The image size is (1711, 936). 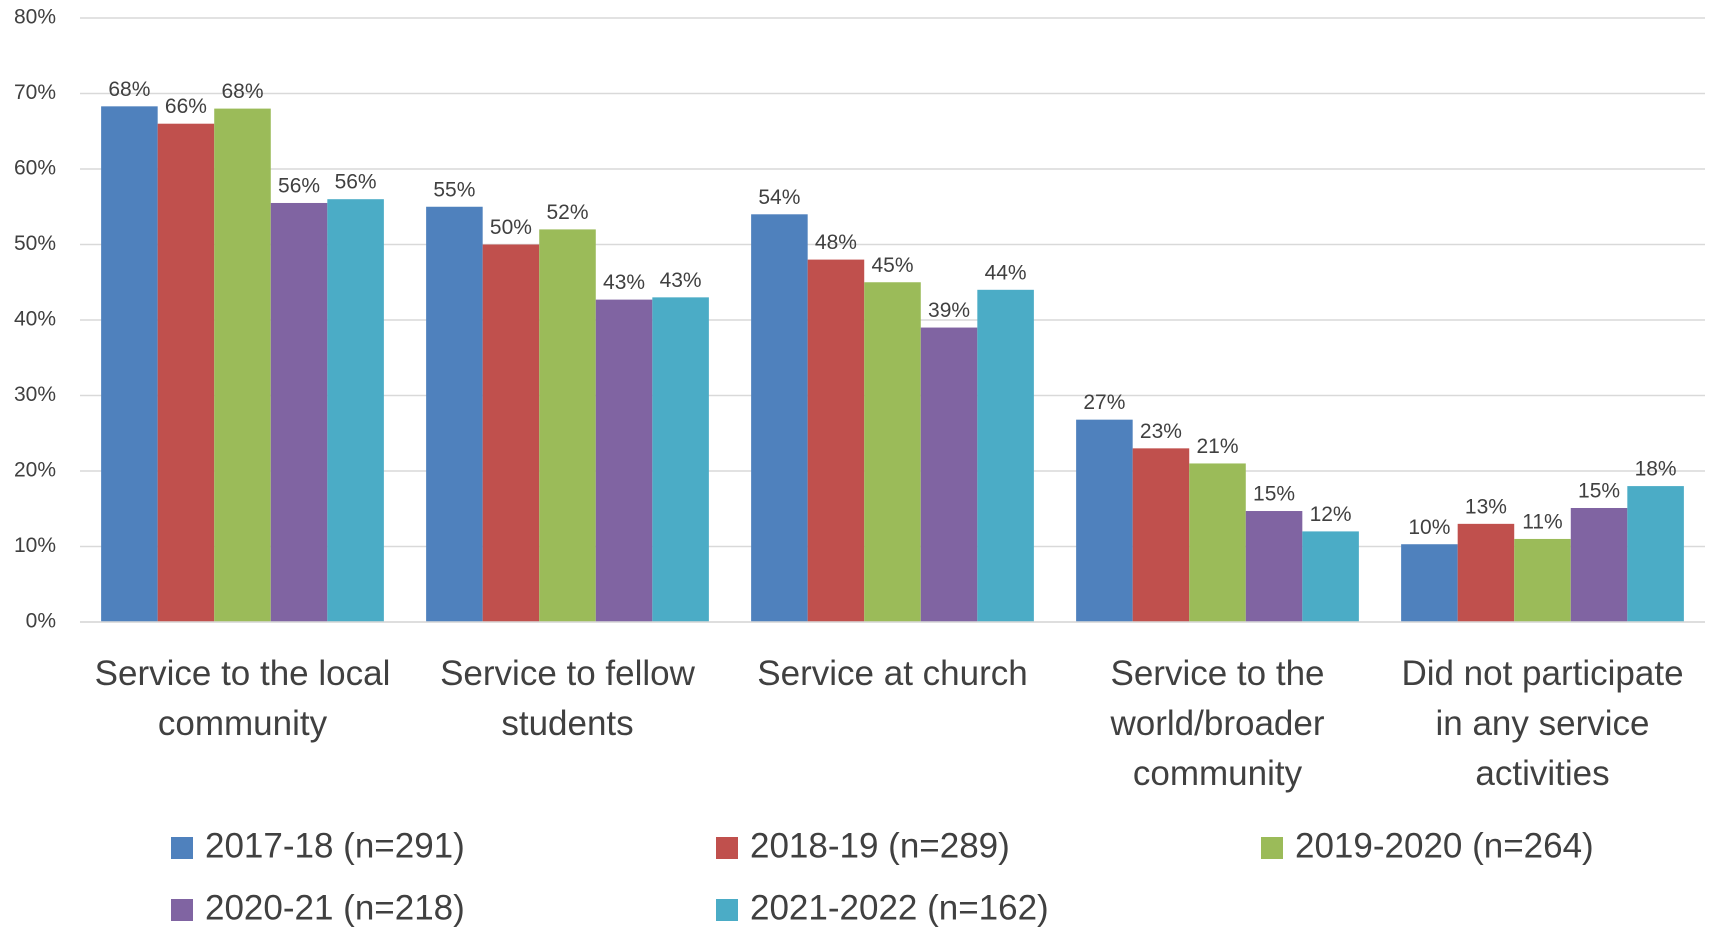 What do you see at coordinates (335, 907) in the screenshot?
I see `legend-label: 2020-21 (n=218)` at bounding box center [335, 907].